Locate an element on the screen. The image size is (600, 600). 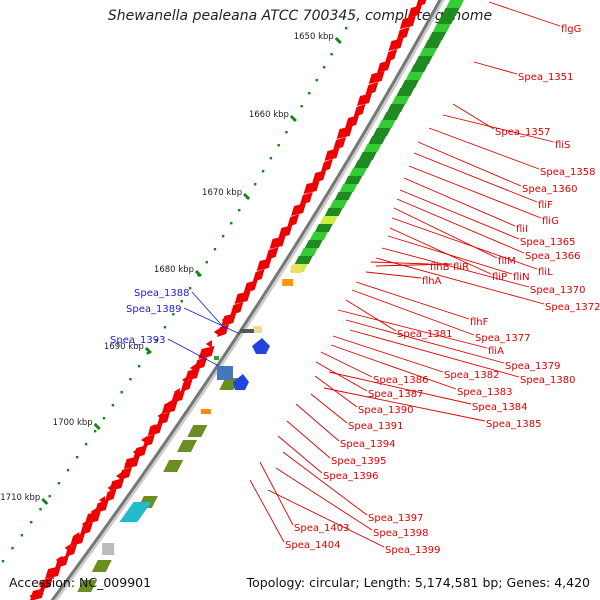
gene-label: fliP is located at coordinates (499, 277).